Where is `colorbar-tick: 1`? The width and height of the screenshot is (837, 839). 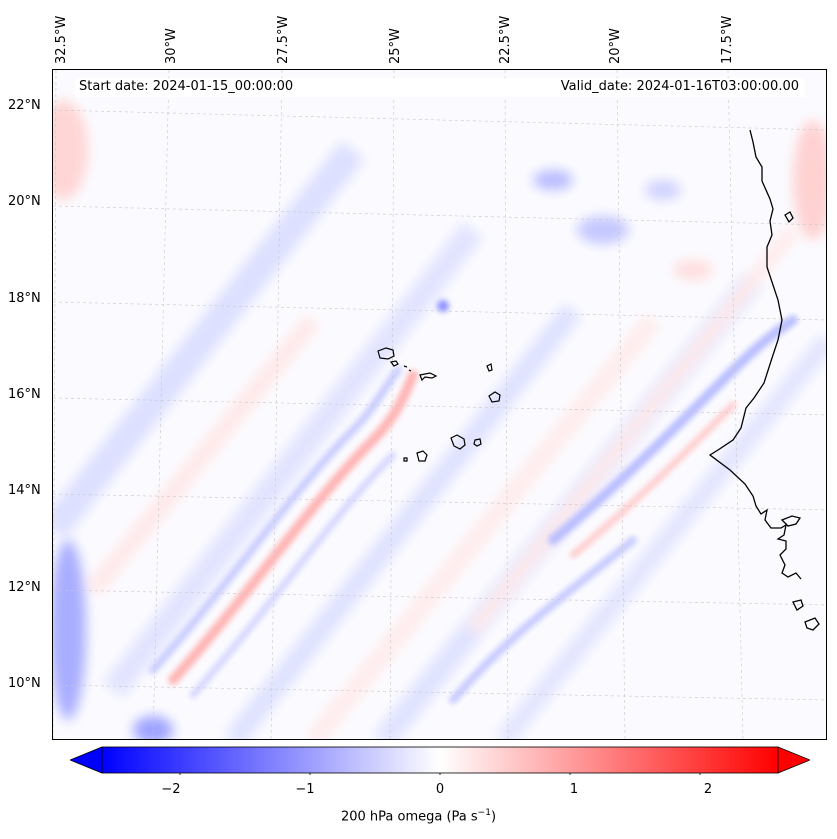 colorbar-tick: 1 is located at coordinates (574, 789).